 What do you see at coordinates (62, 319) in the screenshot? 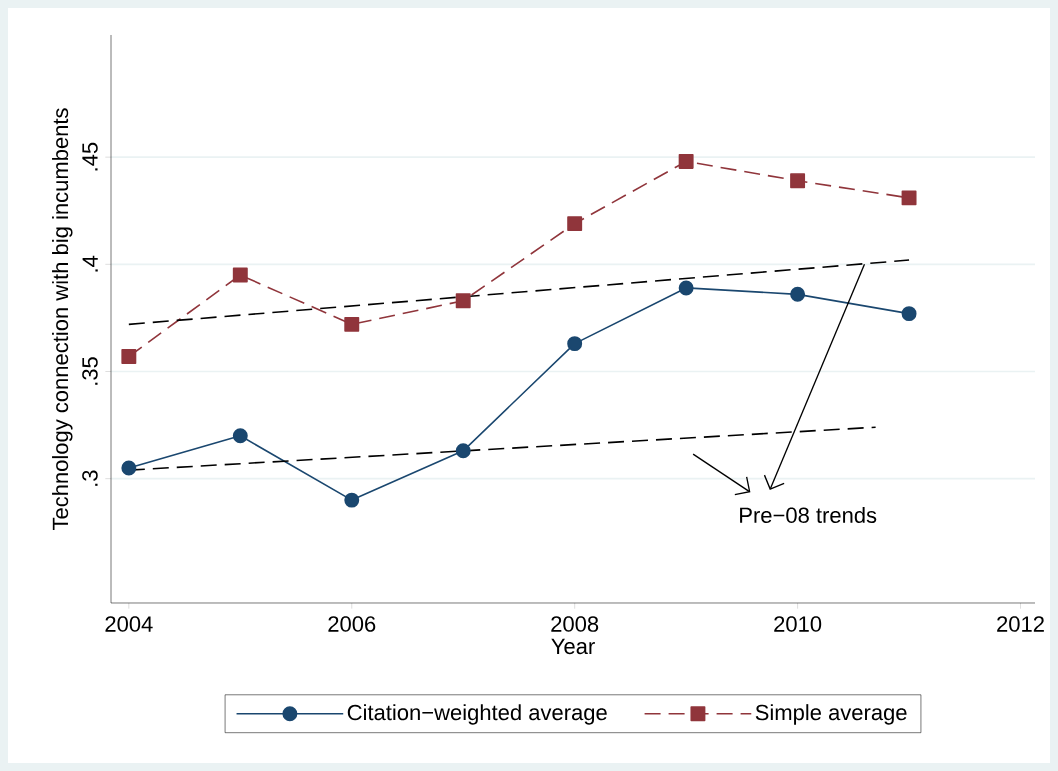
I see `y-axis-title: Technology connection with big incumbents` at bounding box center [62, 319].